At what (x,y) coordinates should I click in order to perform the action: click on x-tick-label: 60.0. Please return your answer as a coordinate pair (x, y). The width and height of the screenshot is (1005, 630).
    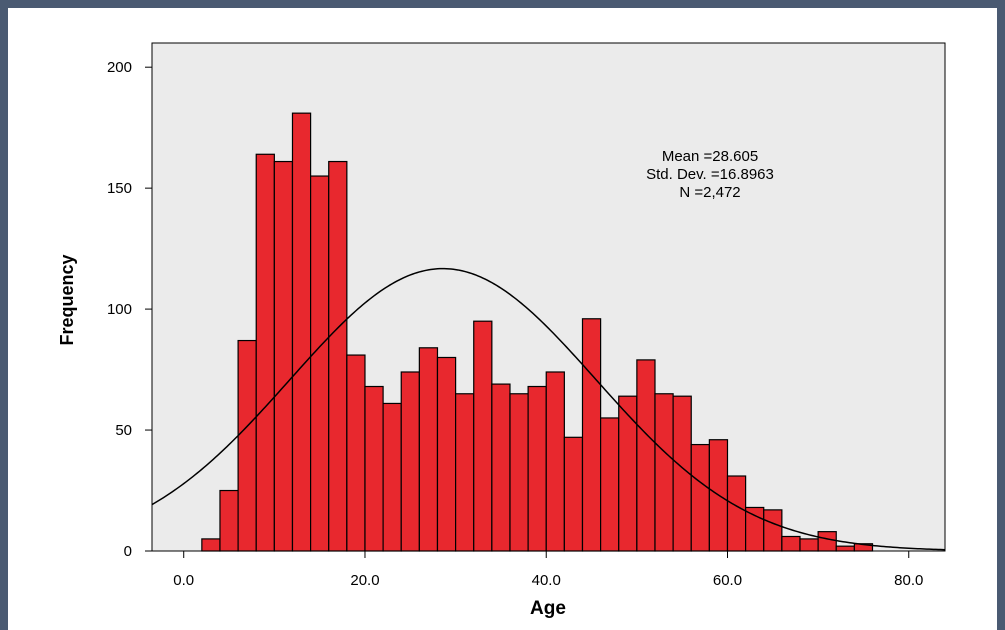
    Looking at the image, I should click on (727, 580).